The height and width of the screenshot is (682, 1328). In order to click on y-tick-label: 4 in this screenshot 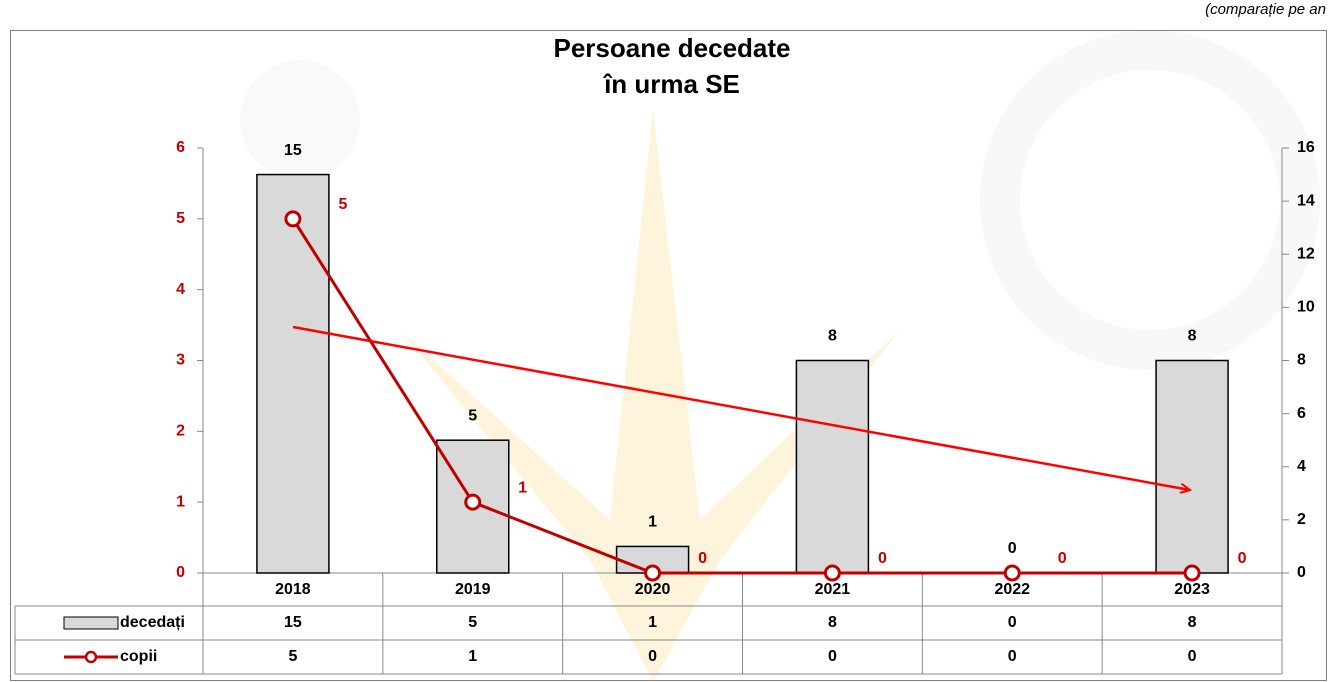, I will do `click(180, 289)`.